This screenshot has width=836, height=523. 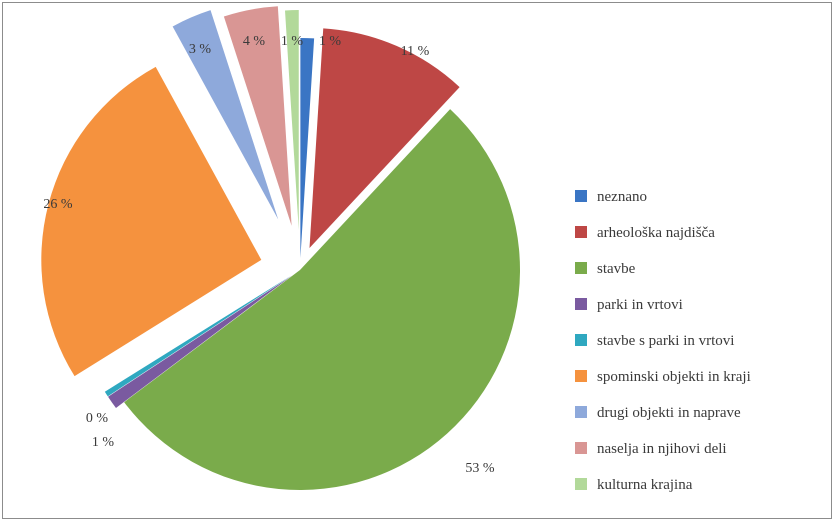 What do you see at coordinates (645, 485) in the screenshot?
I see `legend-label-9: kulturna krajina` at bounding box center [645, 485].